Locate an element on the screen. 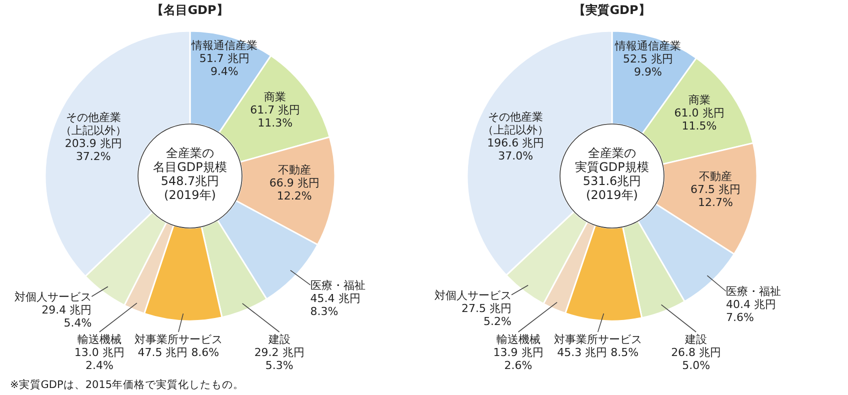 The height and width of the screenshot is (395, 848). chart-title: 【実質GDP】 is located at coordinates (612, 10).